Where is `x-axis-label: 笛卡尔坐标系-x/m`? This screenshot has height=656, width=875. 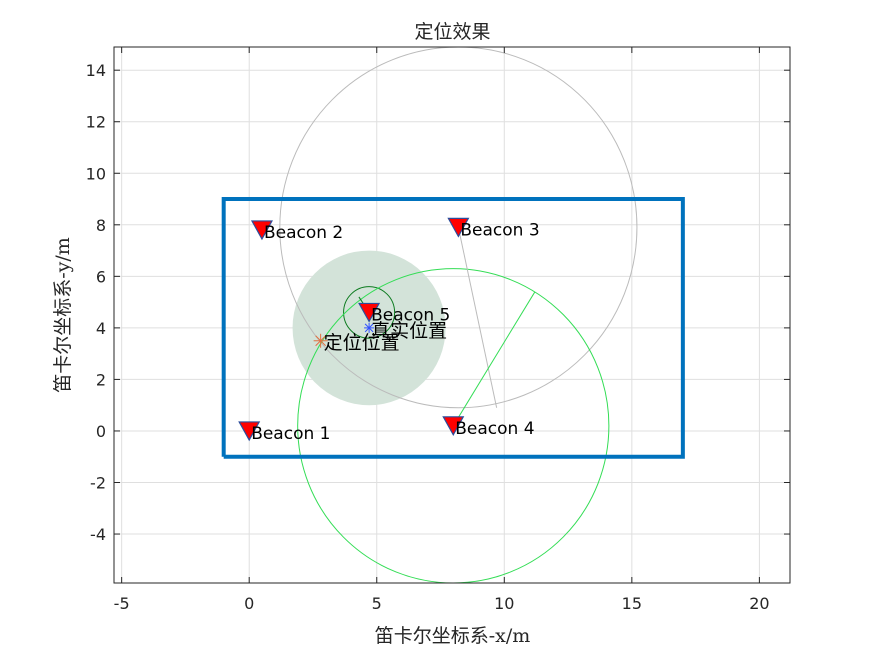
x-axis-label: 笛卡尔坐标系-x/m is located at coordinates (453, 636).